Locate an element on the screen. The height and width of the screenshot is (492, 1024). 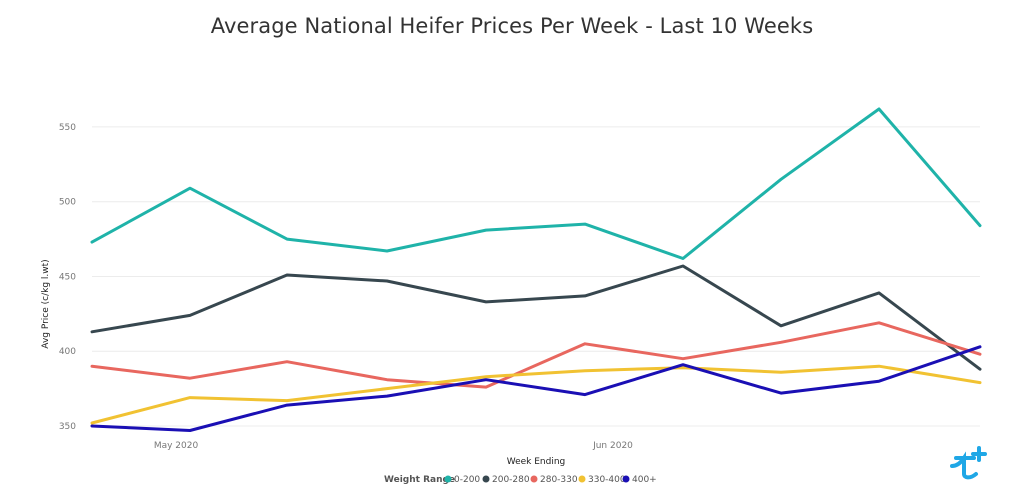
legend-title: Weight Range is located at coordinates (419, 480).